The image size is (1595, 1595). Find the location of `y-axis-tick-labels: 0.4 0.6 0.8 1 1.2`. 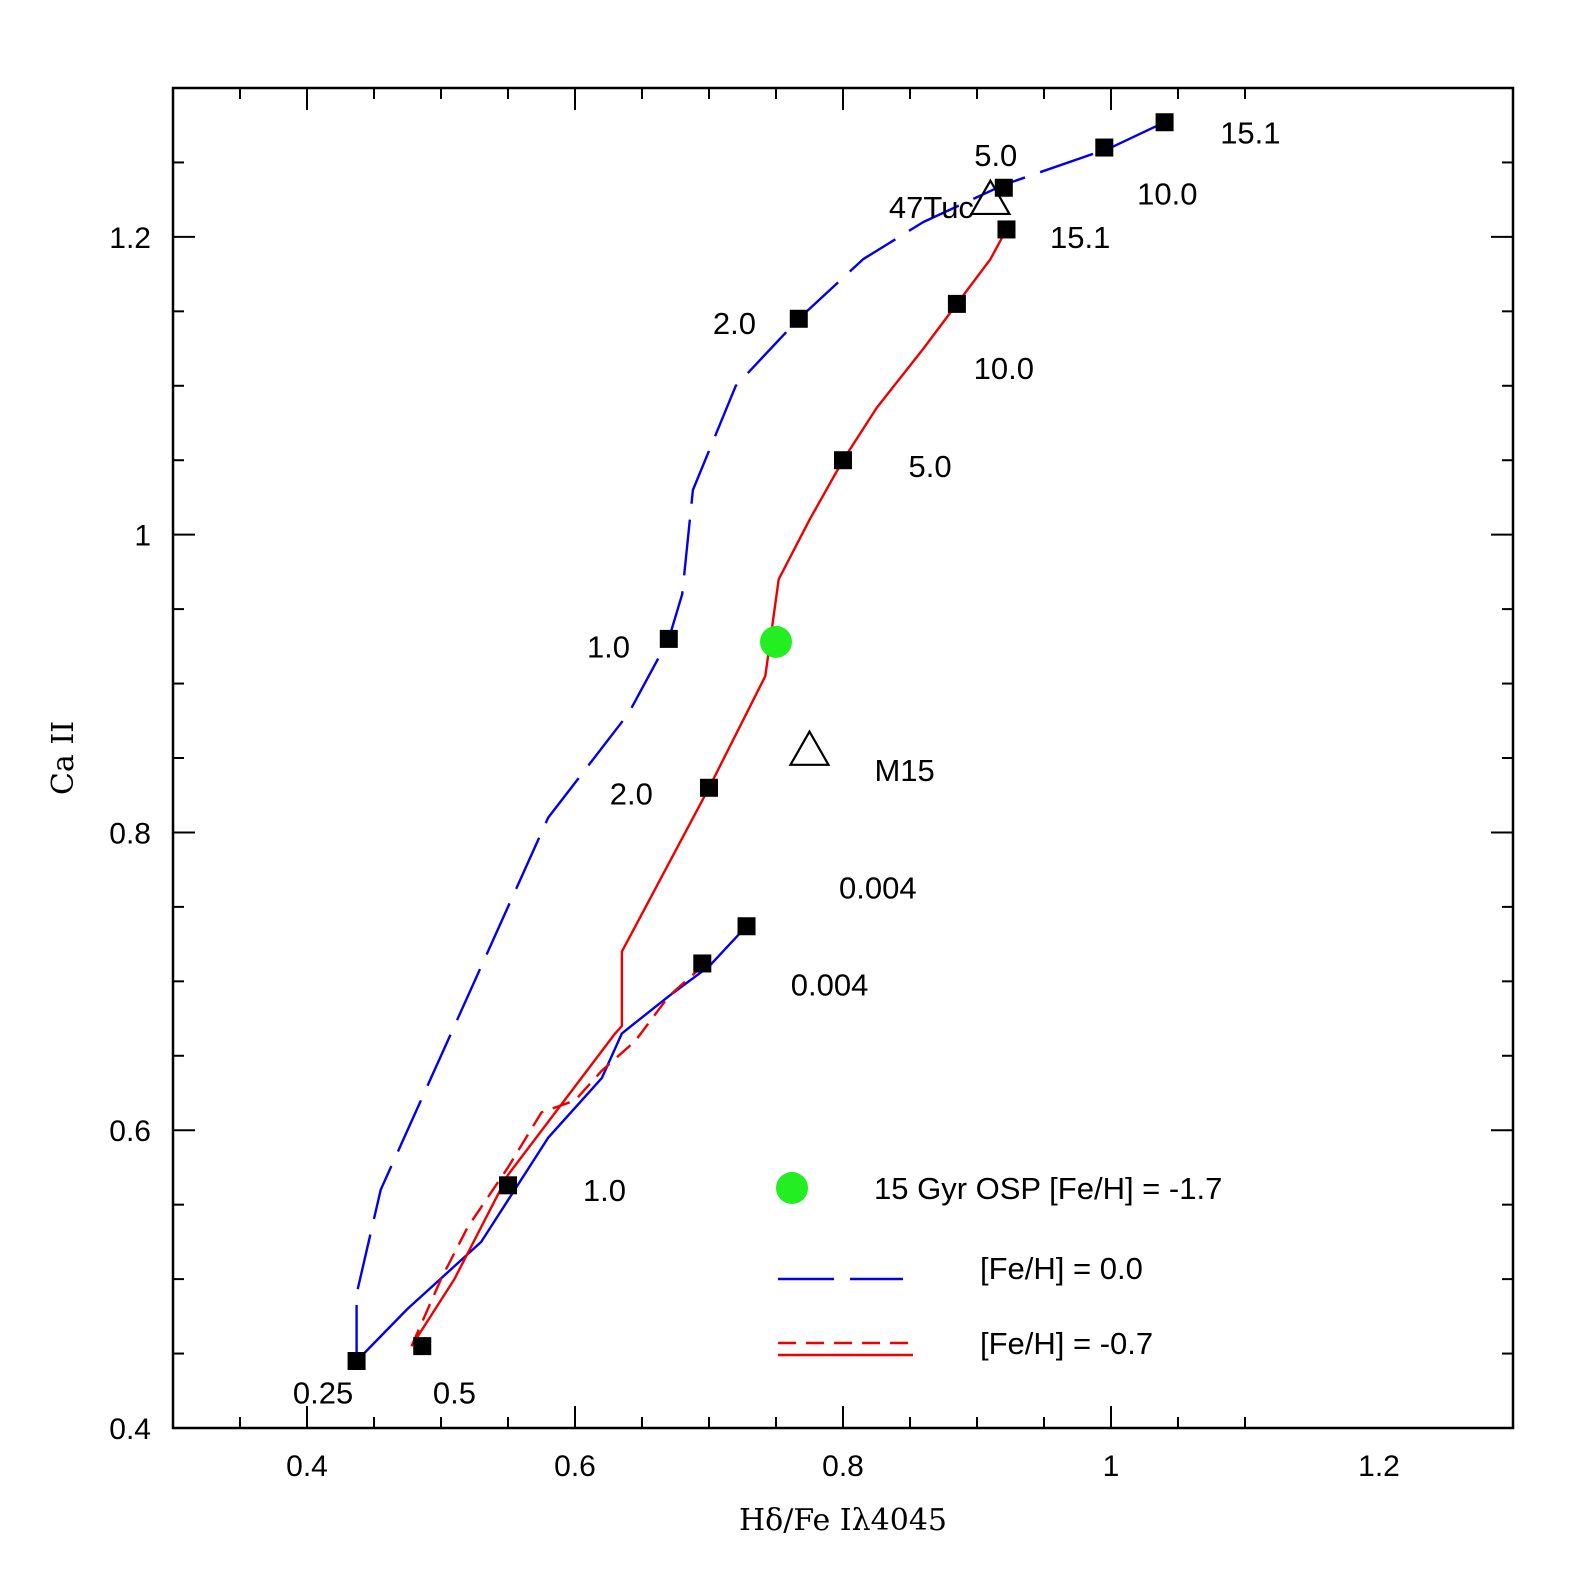

y-axis-tick-labels: 0.4 0.6 0.8 1 1.2 is located at coordinates (130, 834).